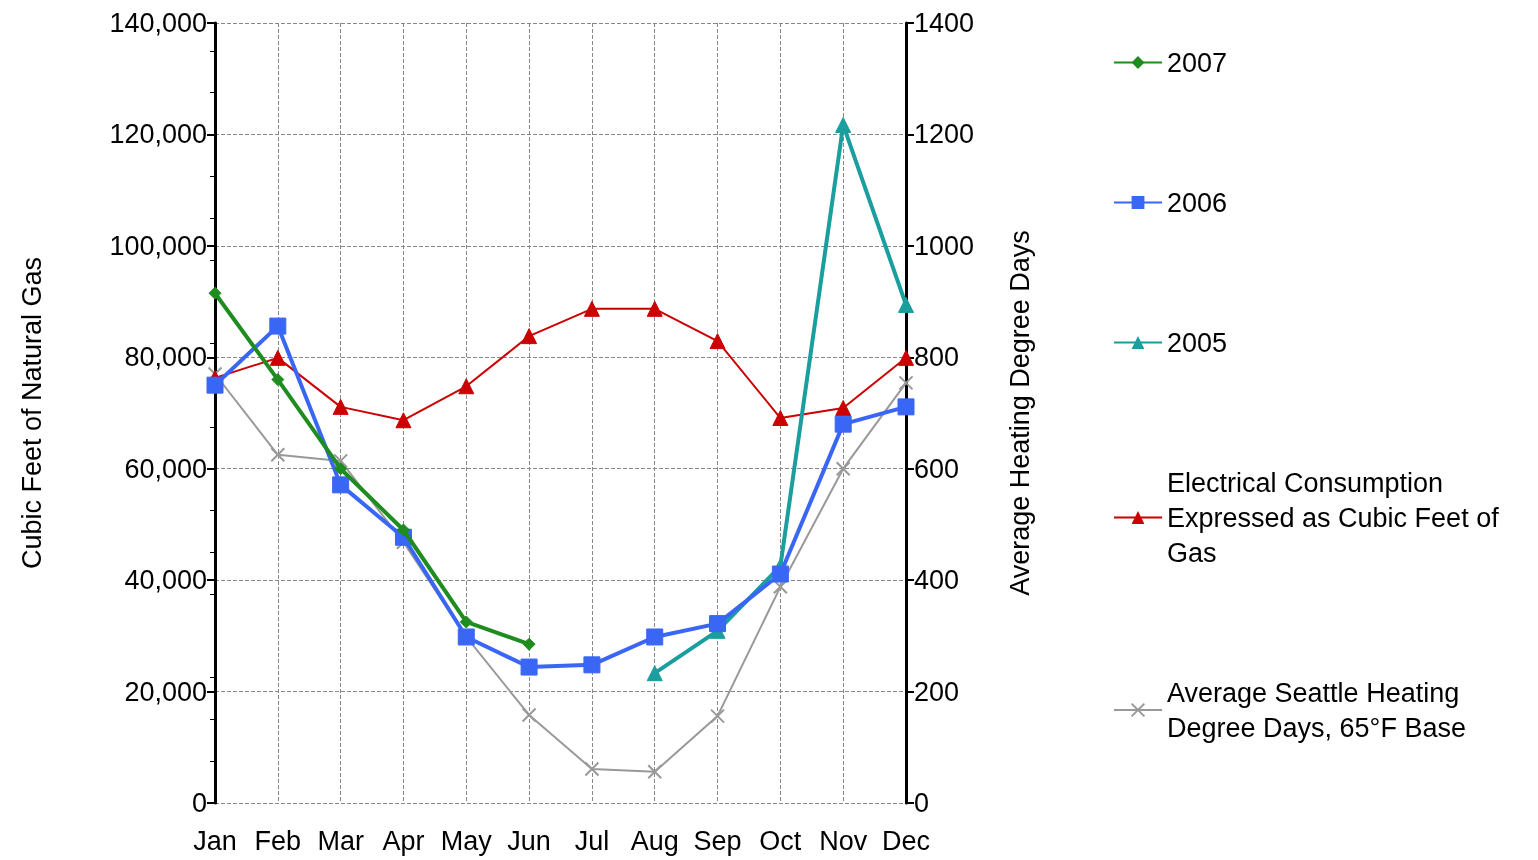 The image size is (1538, 860). I want to click on y-tick-label: 80,000, so click(165, 357).